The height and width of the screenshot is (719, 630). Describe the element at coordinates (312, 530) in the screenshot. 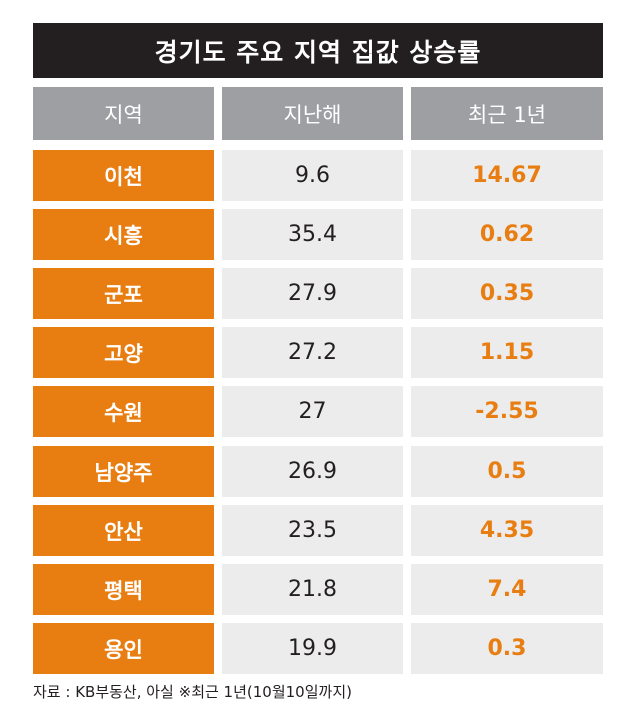

I see `last-year-cell: 23.5` at that location.